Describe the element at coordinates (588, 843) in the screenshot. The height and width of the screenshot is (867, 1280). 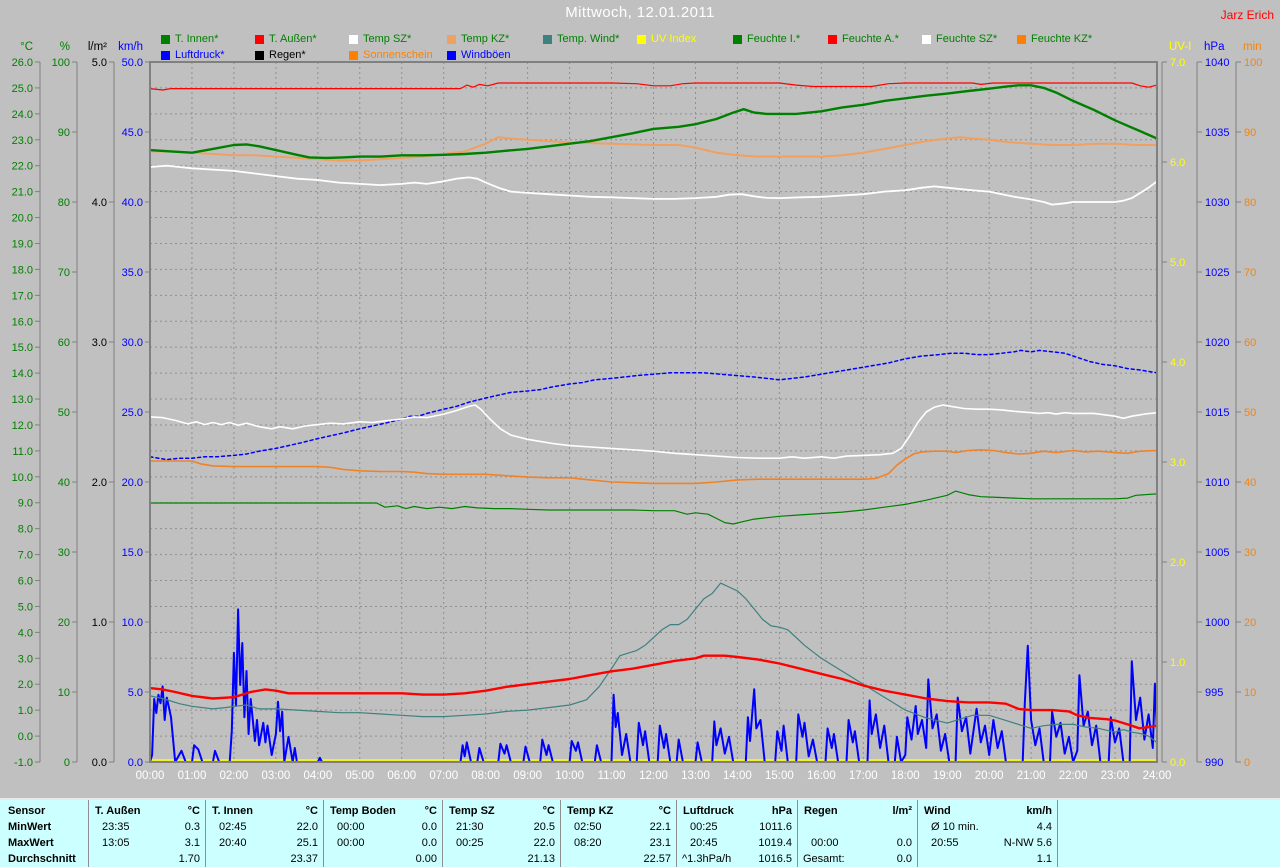
I see `cell-time: 08:20` at that location.